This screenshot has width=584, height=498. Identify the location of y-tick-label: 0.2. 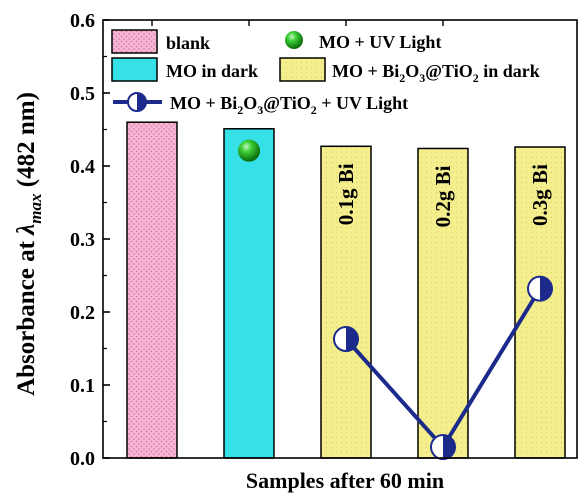
(82, 313).